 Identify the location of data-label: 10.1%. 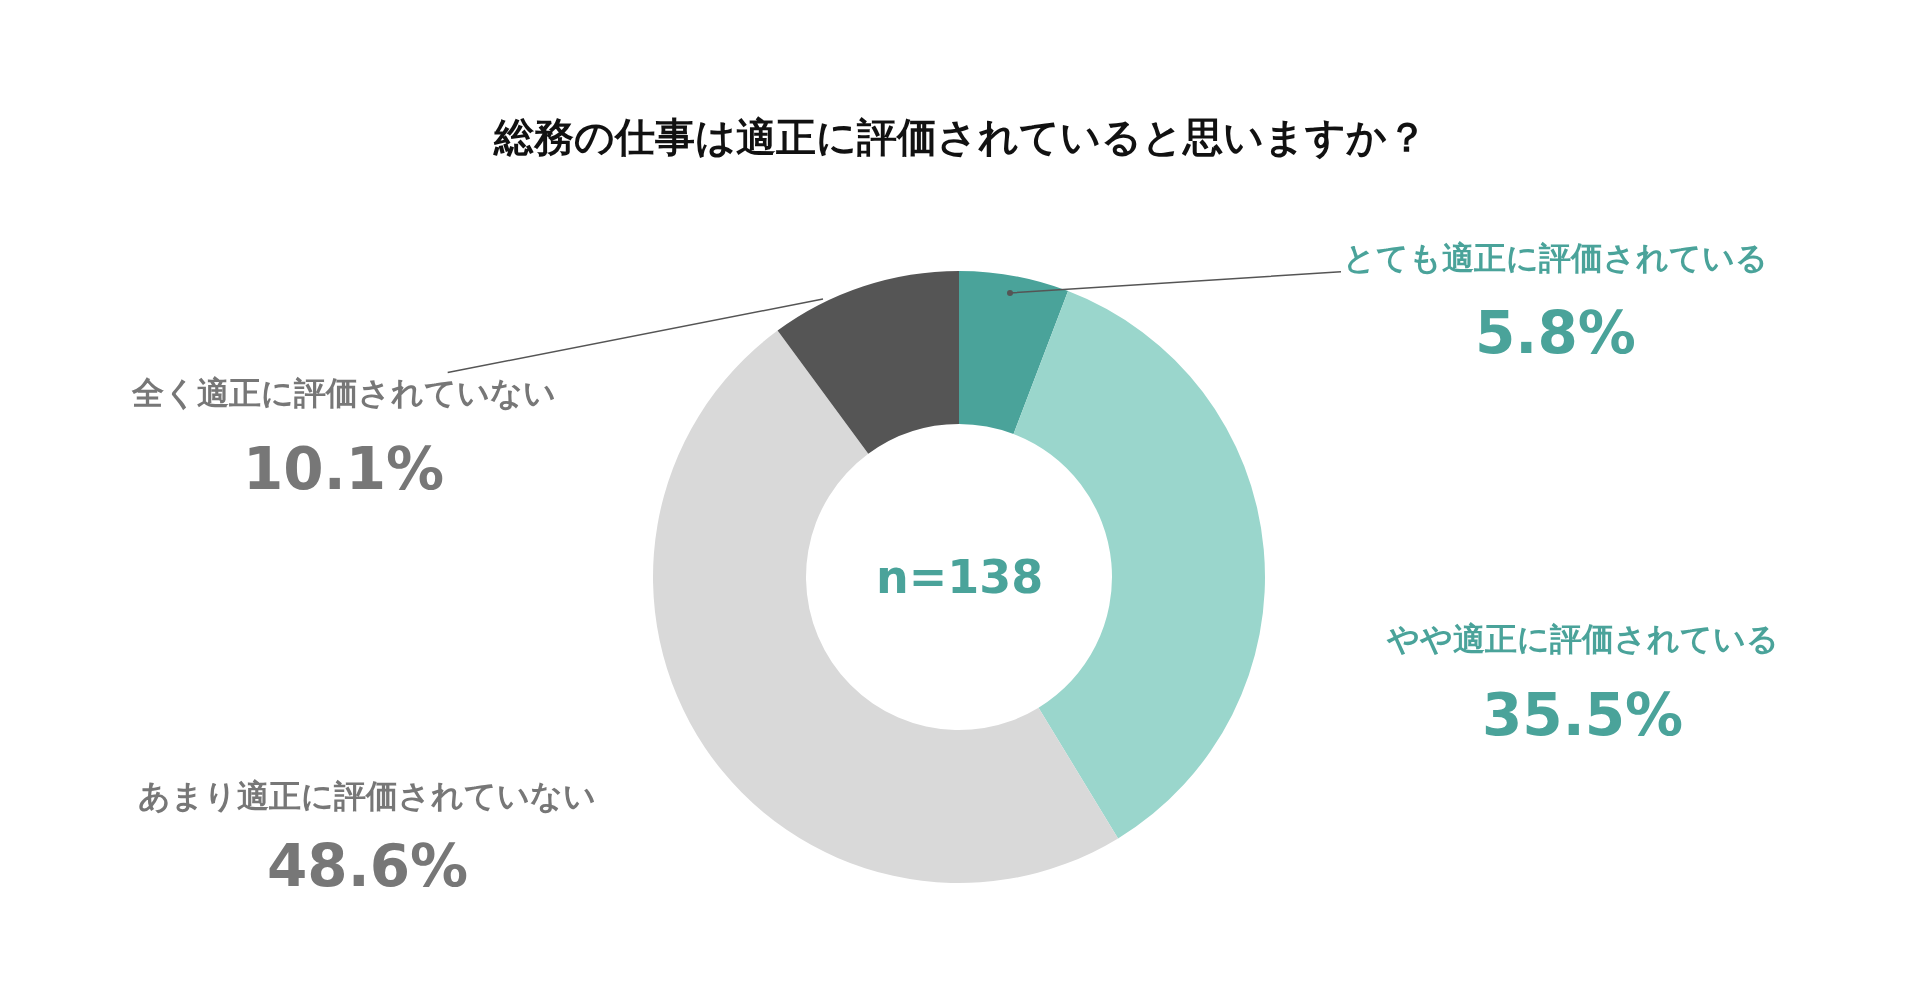
(344, 469).